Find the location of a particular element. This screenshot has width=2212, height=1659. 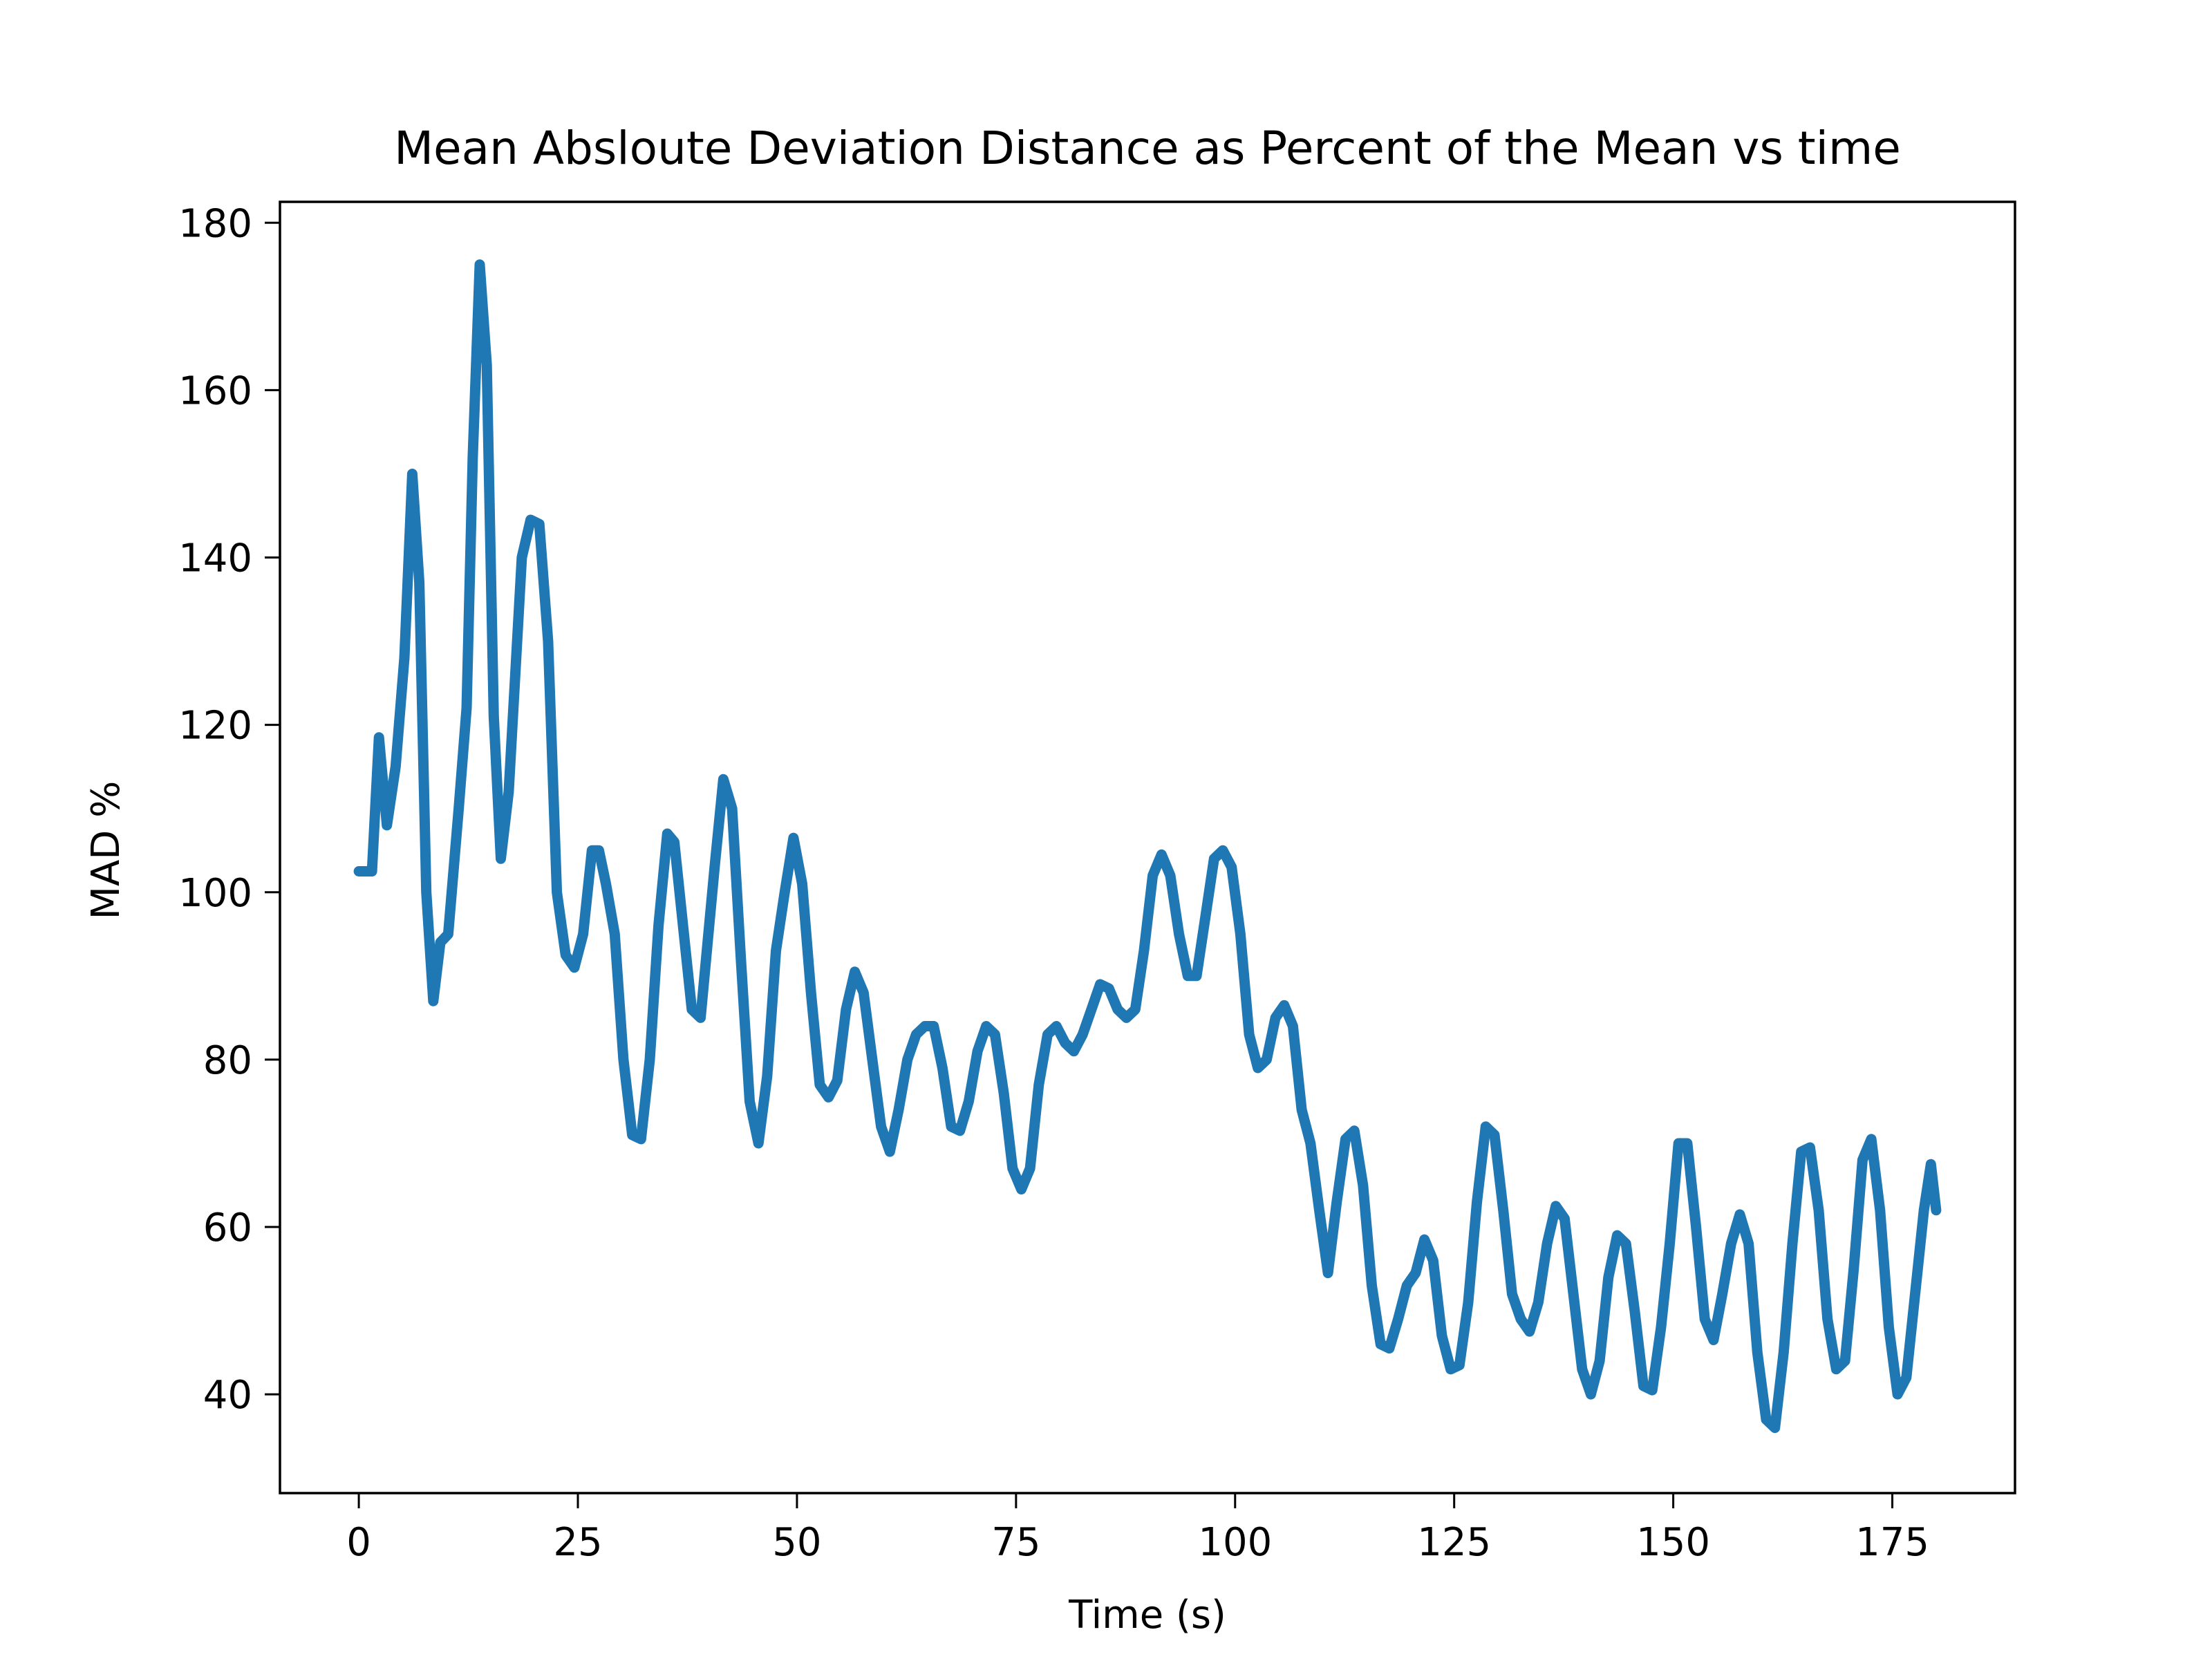

y-tick-label: 40 is located at coordinates (228, 1395).